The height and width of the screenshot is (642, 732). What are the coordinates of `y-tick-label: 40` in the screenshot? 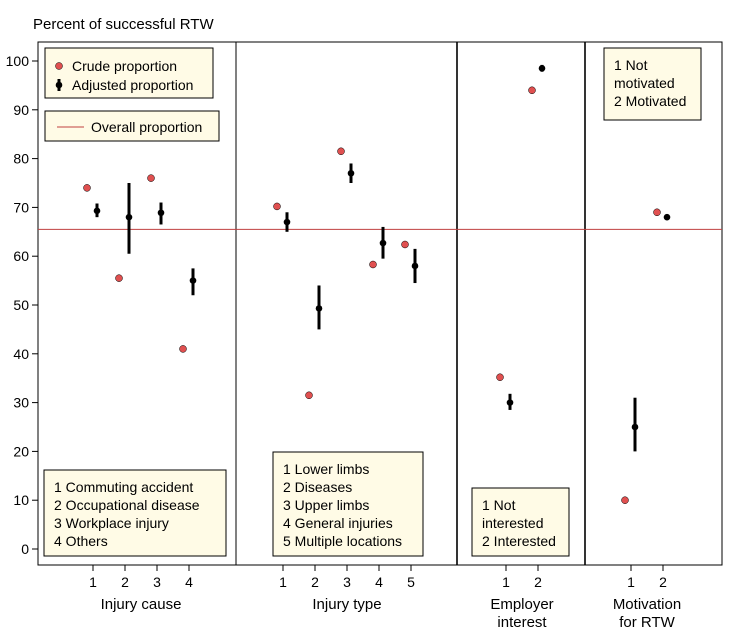 It's located at (21, 354).